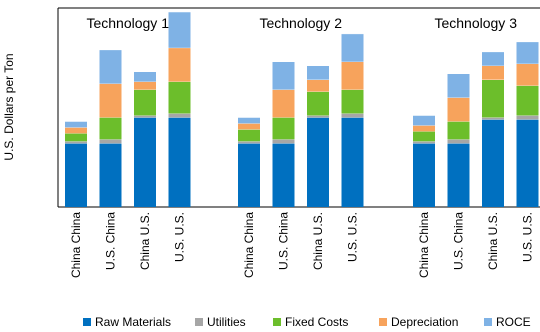  What do you see at coordinates (475, 23) in the screenshot?
I see `group-title: Technology 3` at bounding box center [475, 23].